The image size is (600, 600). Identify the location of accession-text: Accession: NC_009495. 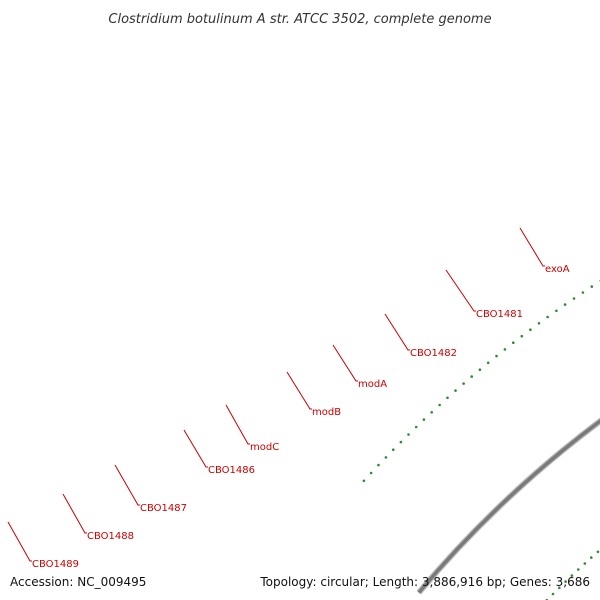
(78, 582).